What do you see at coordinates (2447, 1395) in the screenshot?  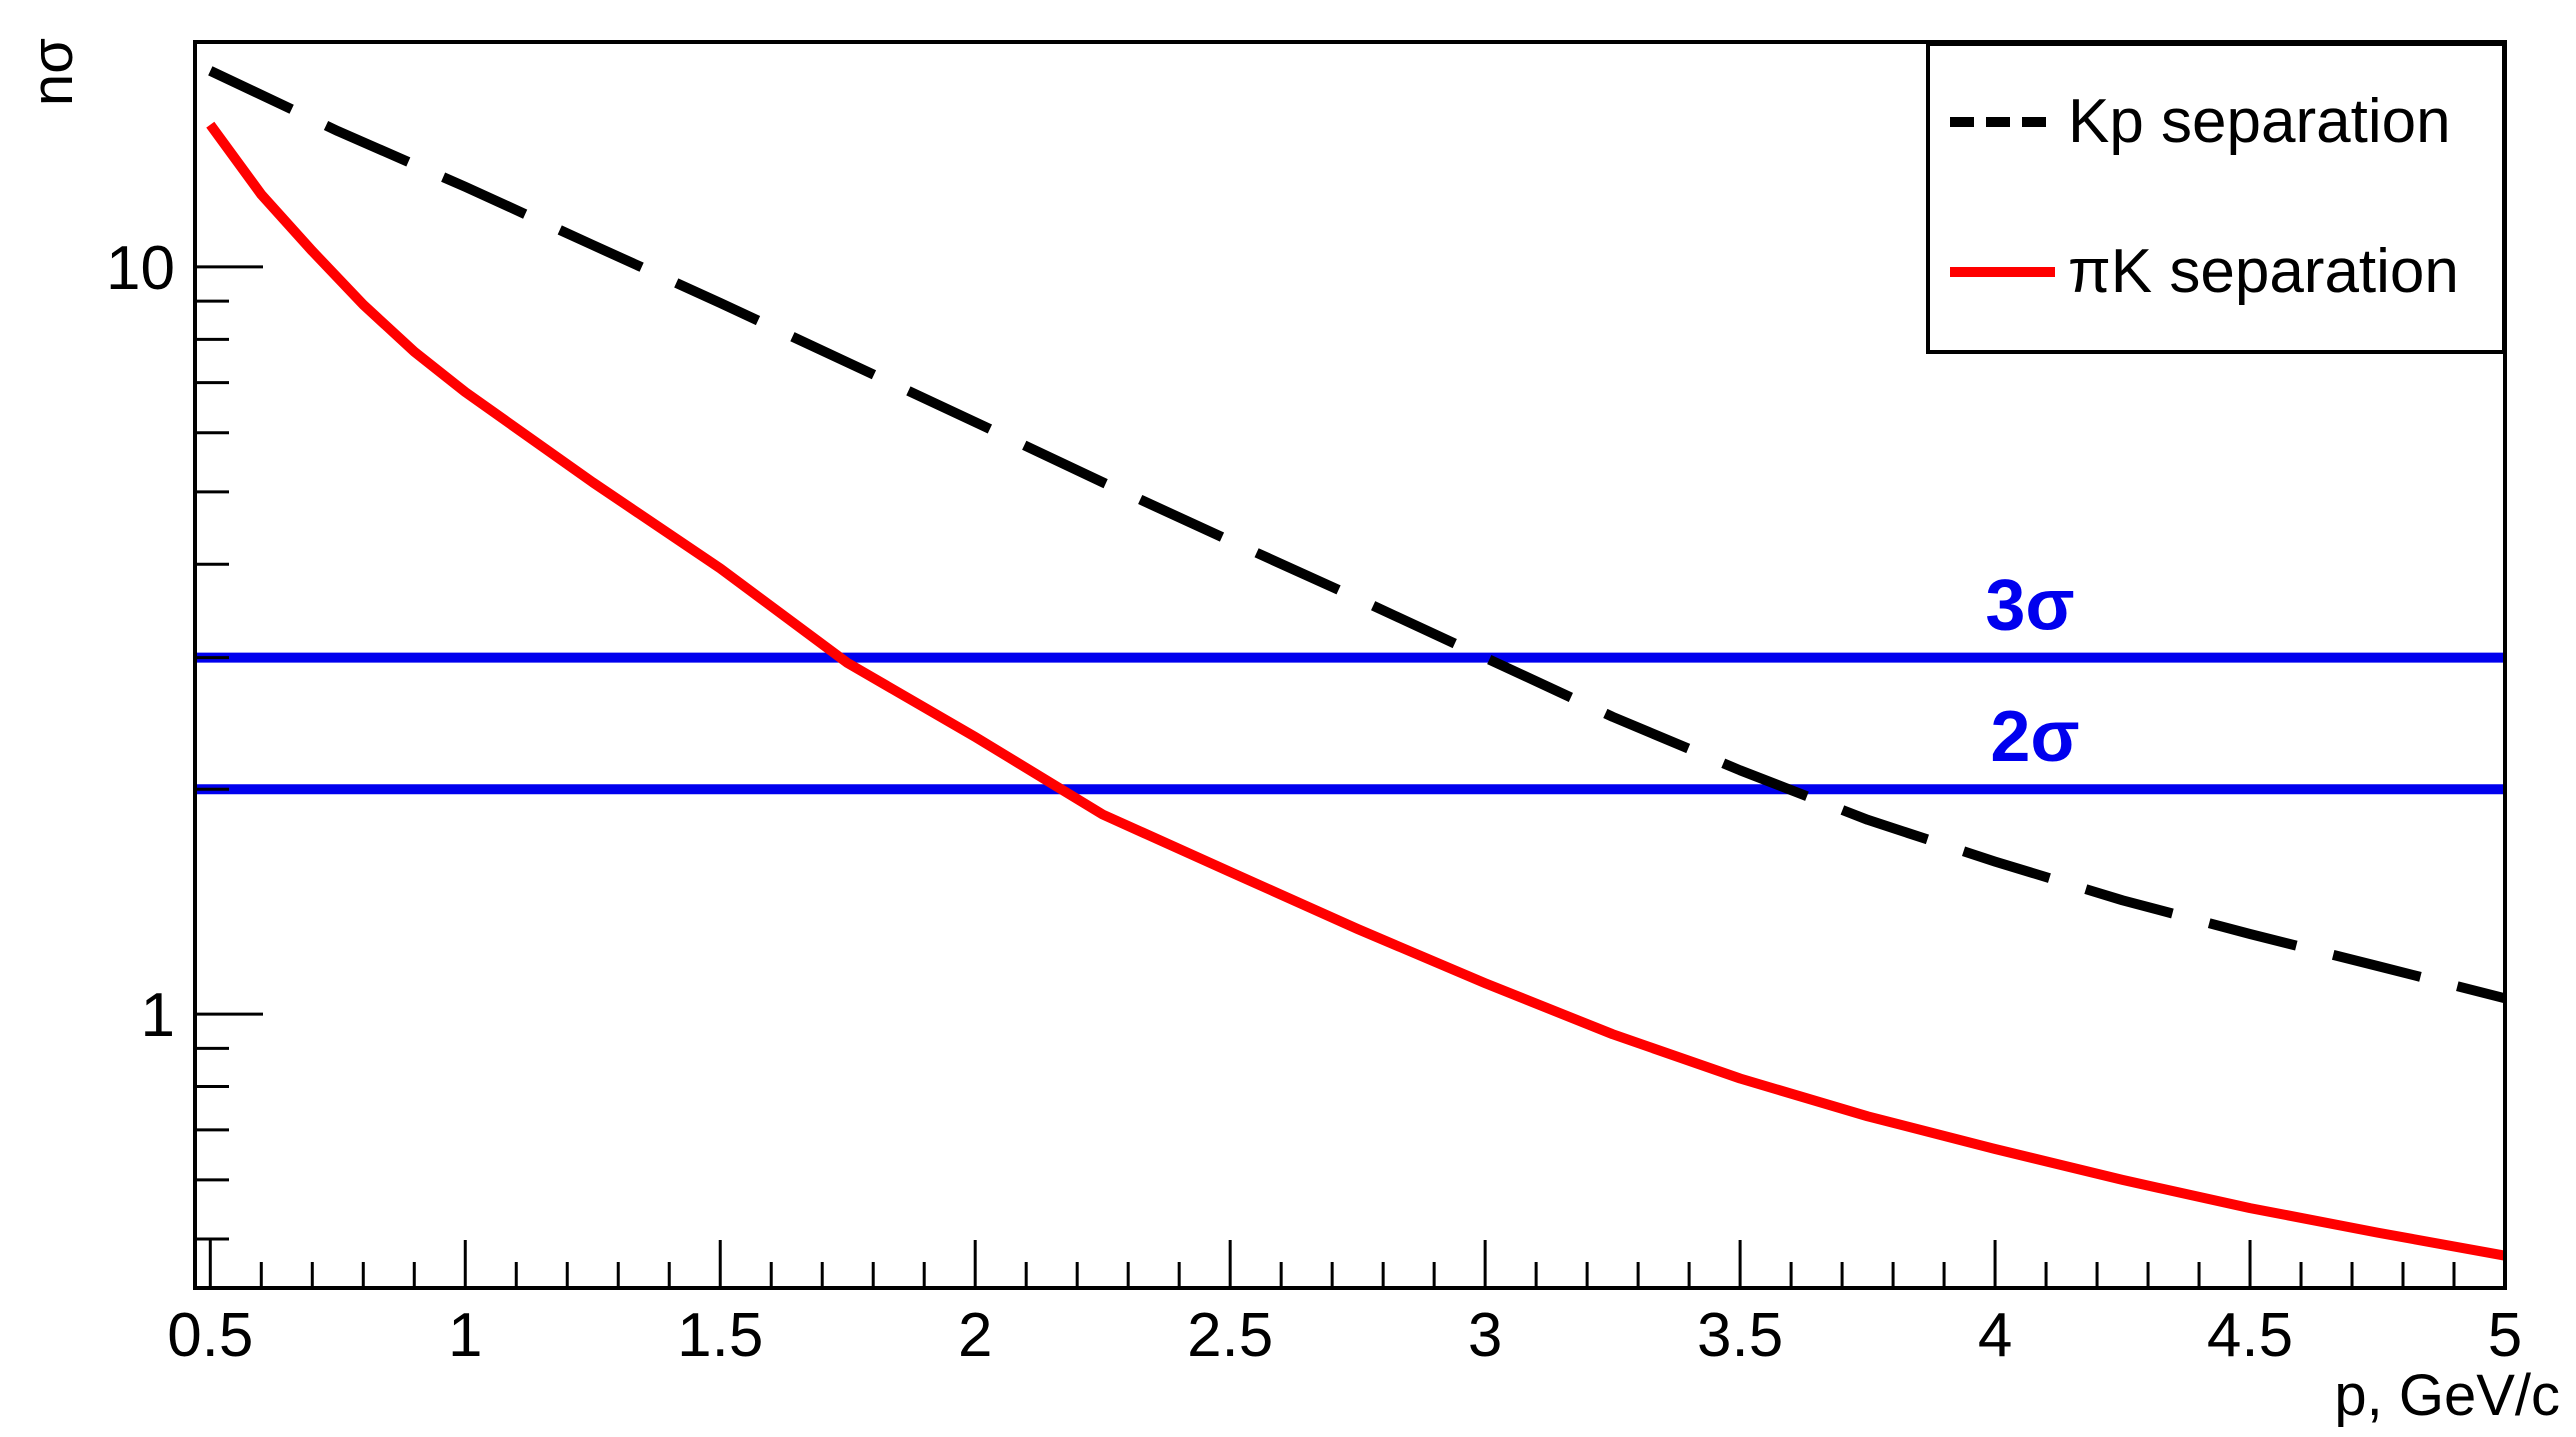 I see `x-axis-label: p, GeV/c` at bounding box center [2447, 1395].